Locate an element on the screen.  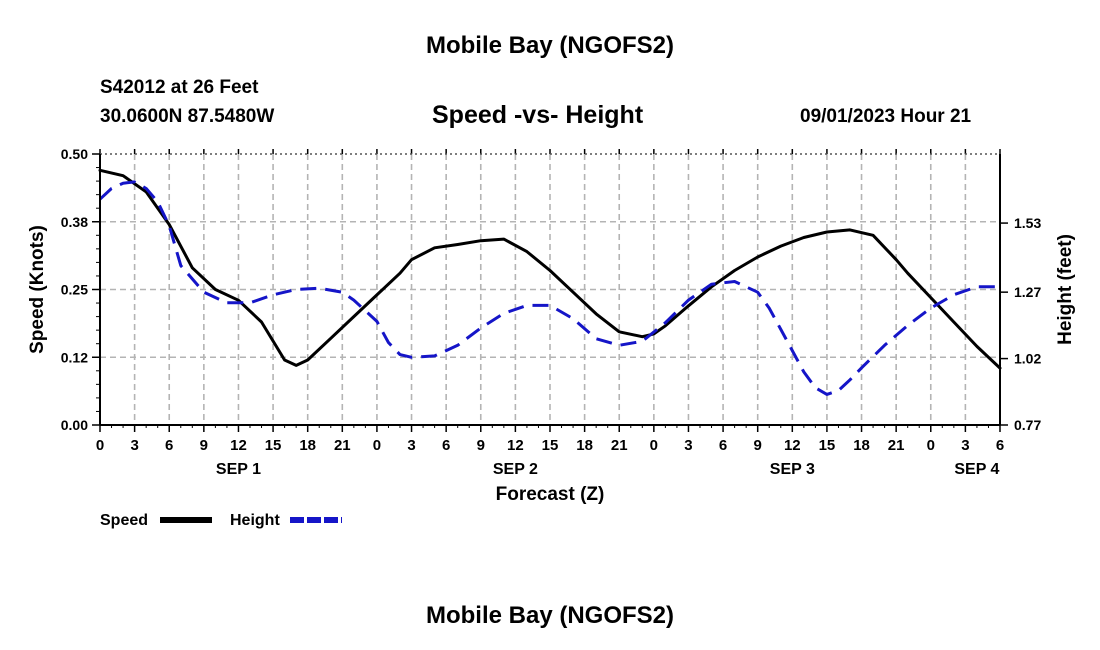
forecast-datetime: 09/01/2023 Hour 21 is located at coordinates (886, 116).